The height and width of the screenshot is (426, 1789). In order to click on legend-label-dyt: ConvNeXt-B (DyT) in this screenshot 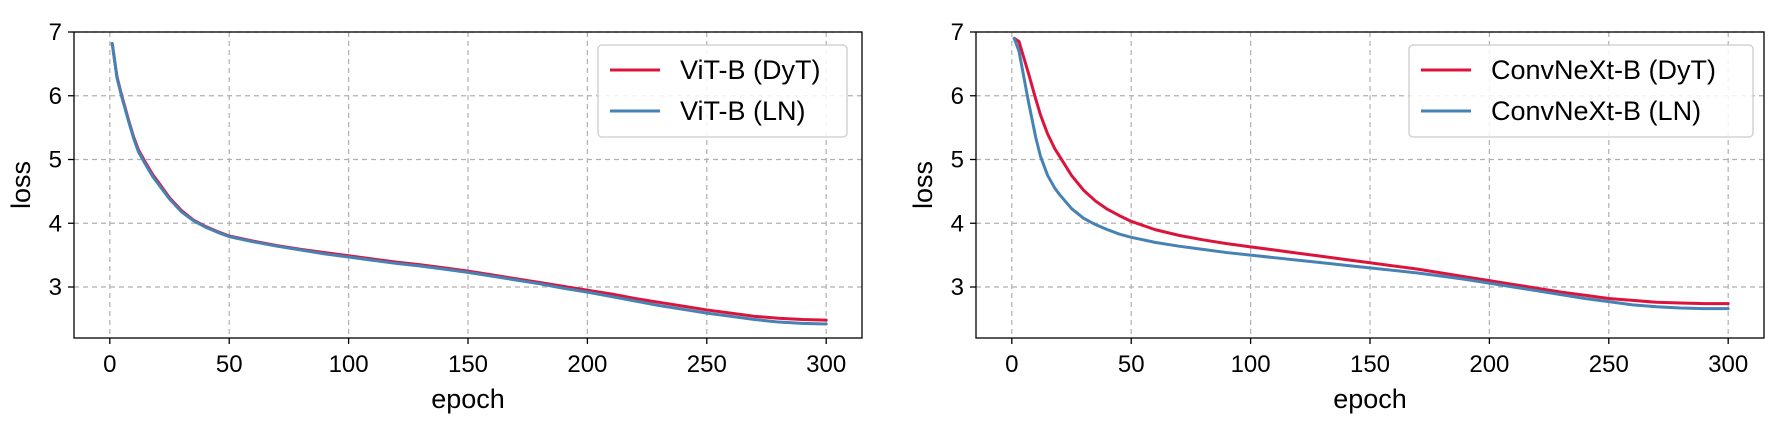, I will do `click(1603, 70)`.